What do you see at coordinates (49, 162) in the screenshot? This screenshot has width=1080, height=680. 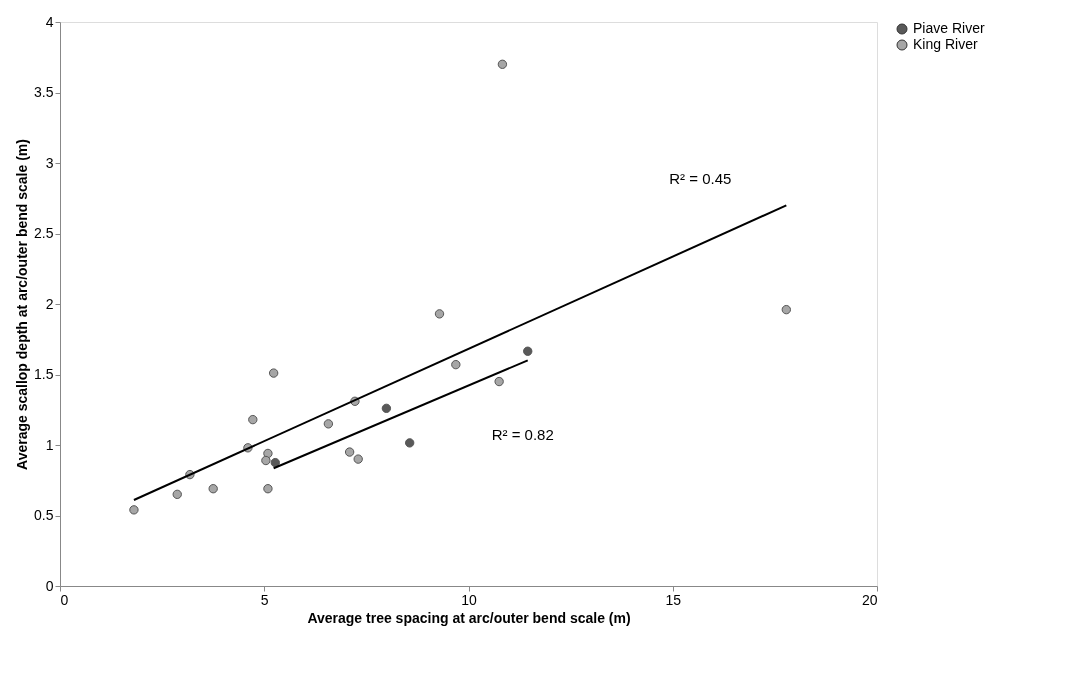 I see `y-tick-label: 3` at bounding box center [49, 162].